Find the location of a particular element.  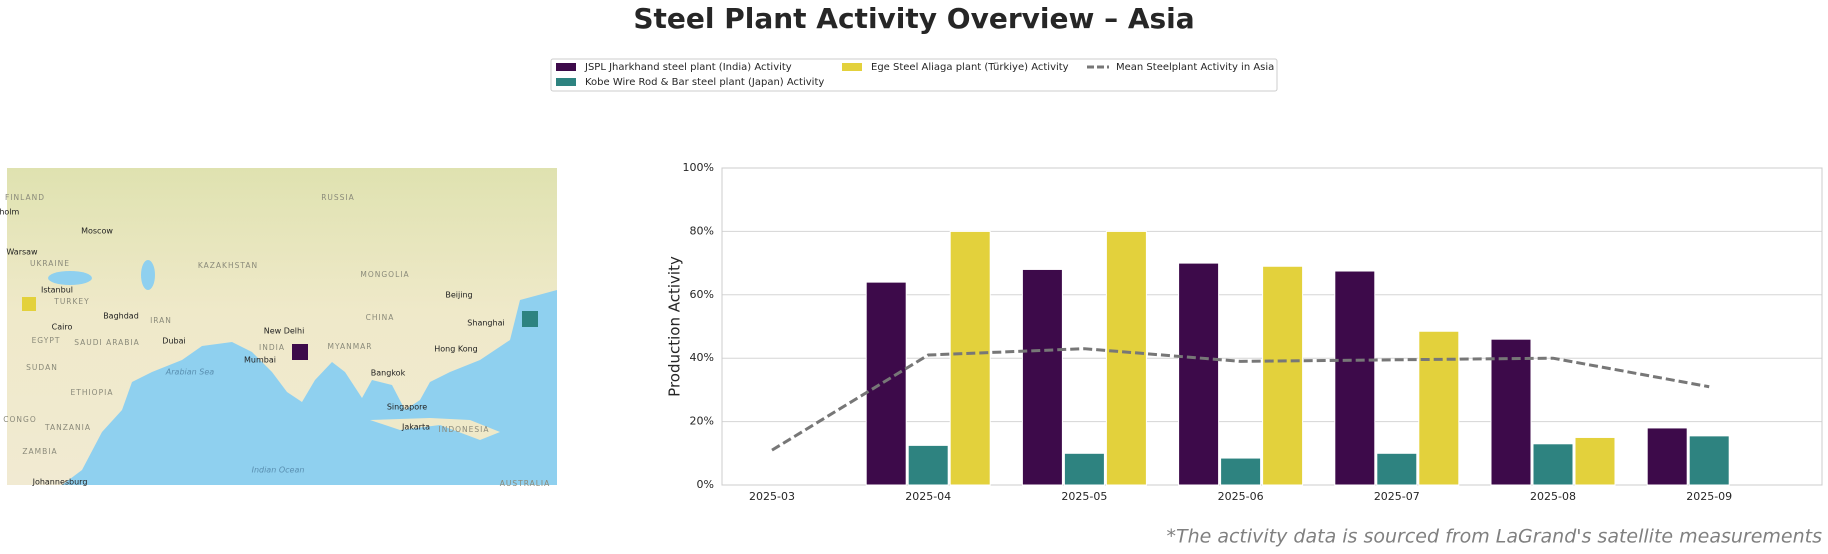

y-axis-label: Production Activity is located at coordinates (675, 326).